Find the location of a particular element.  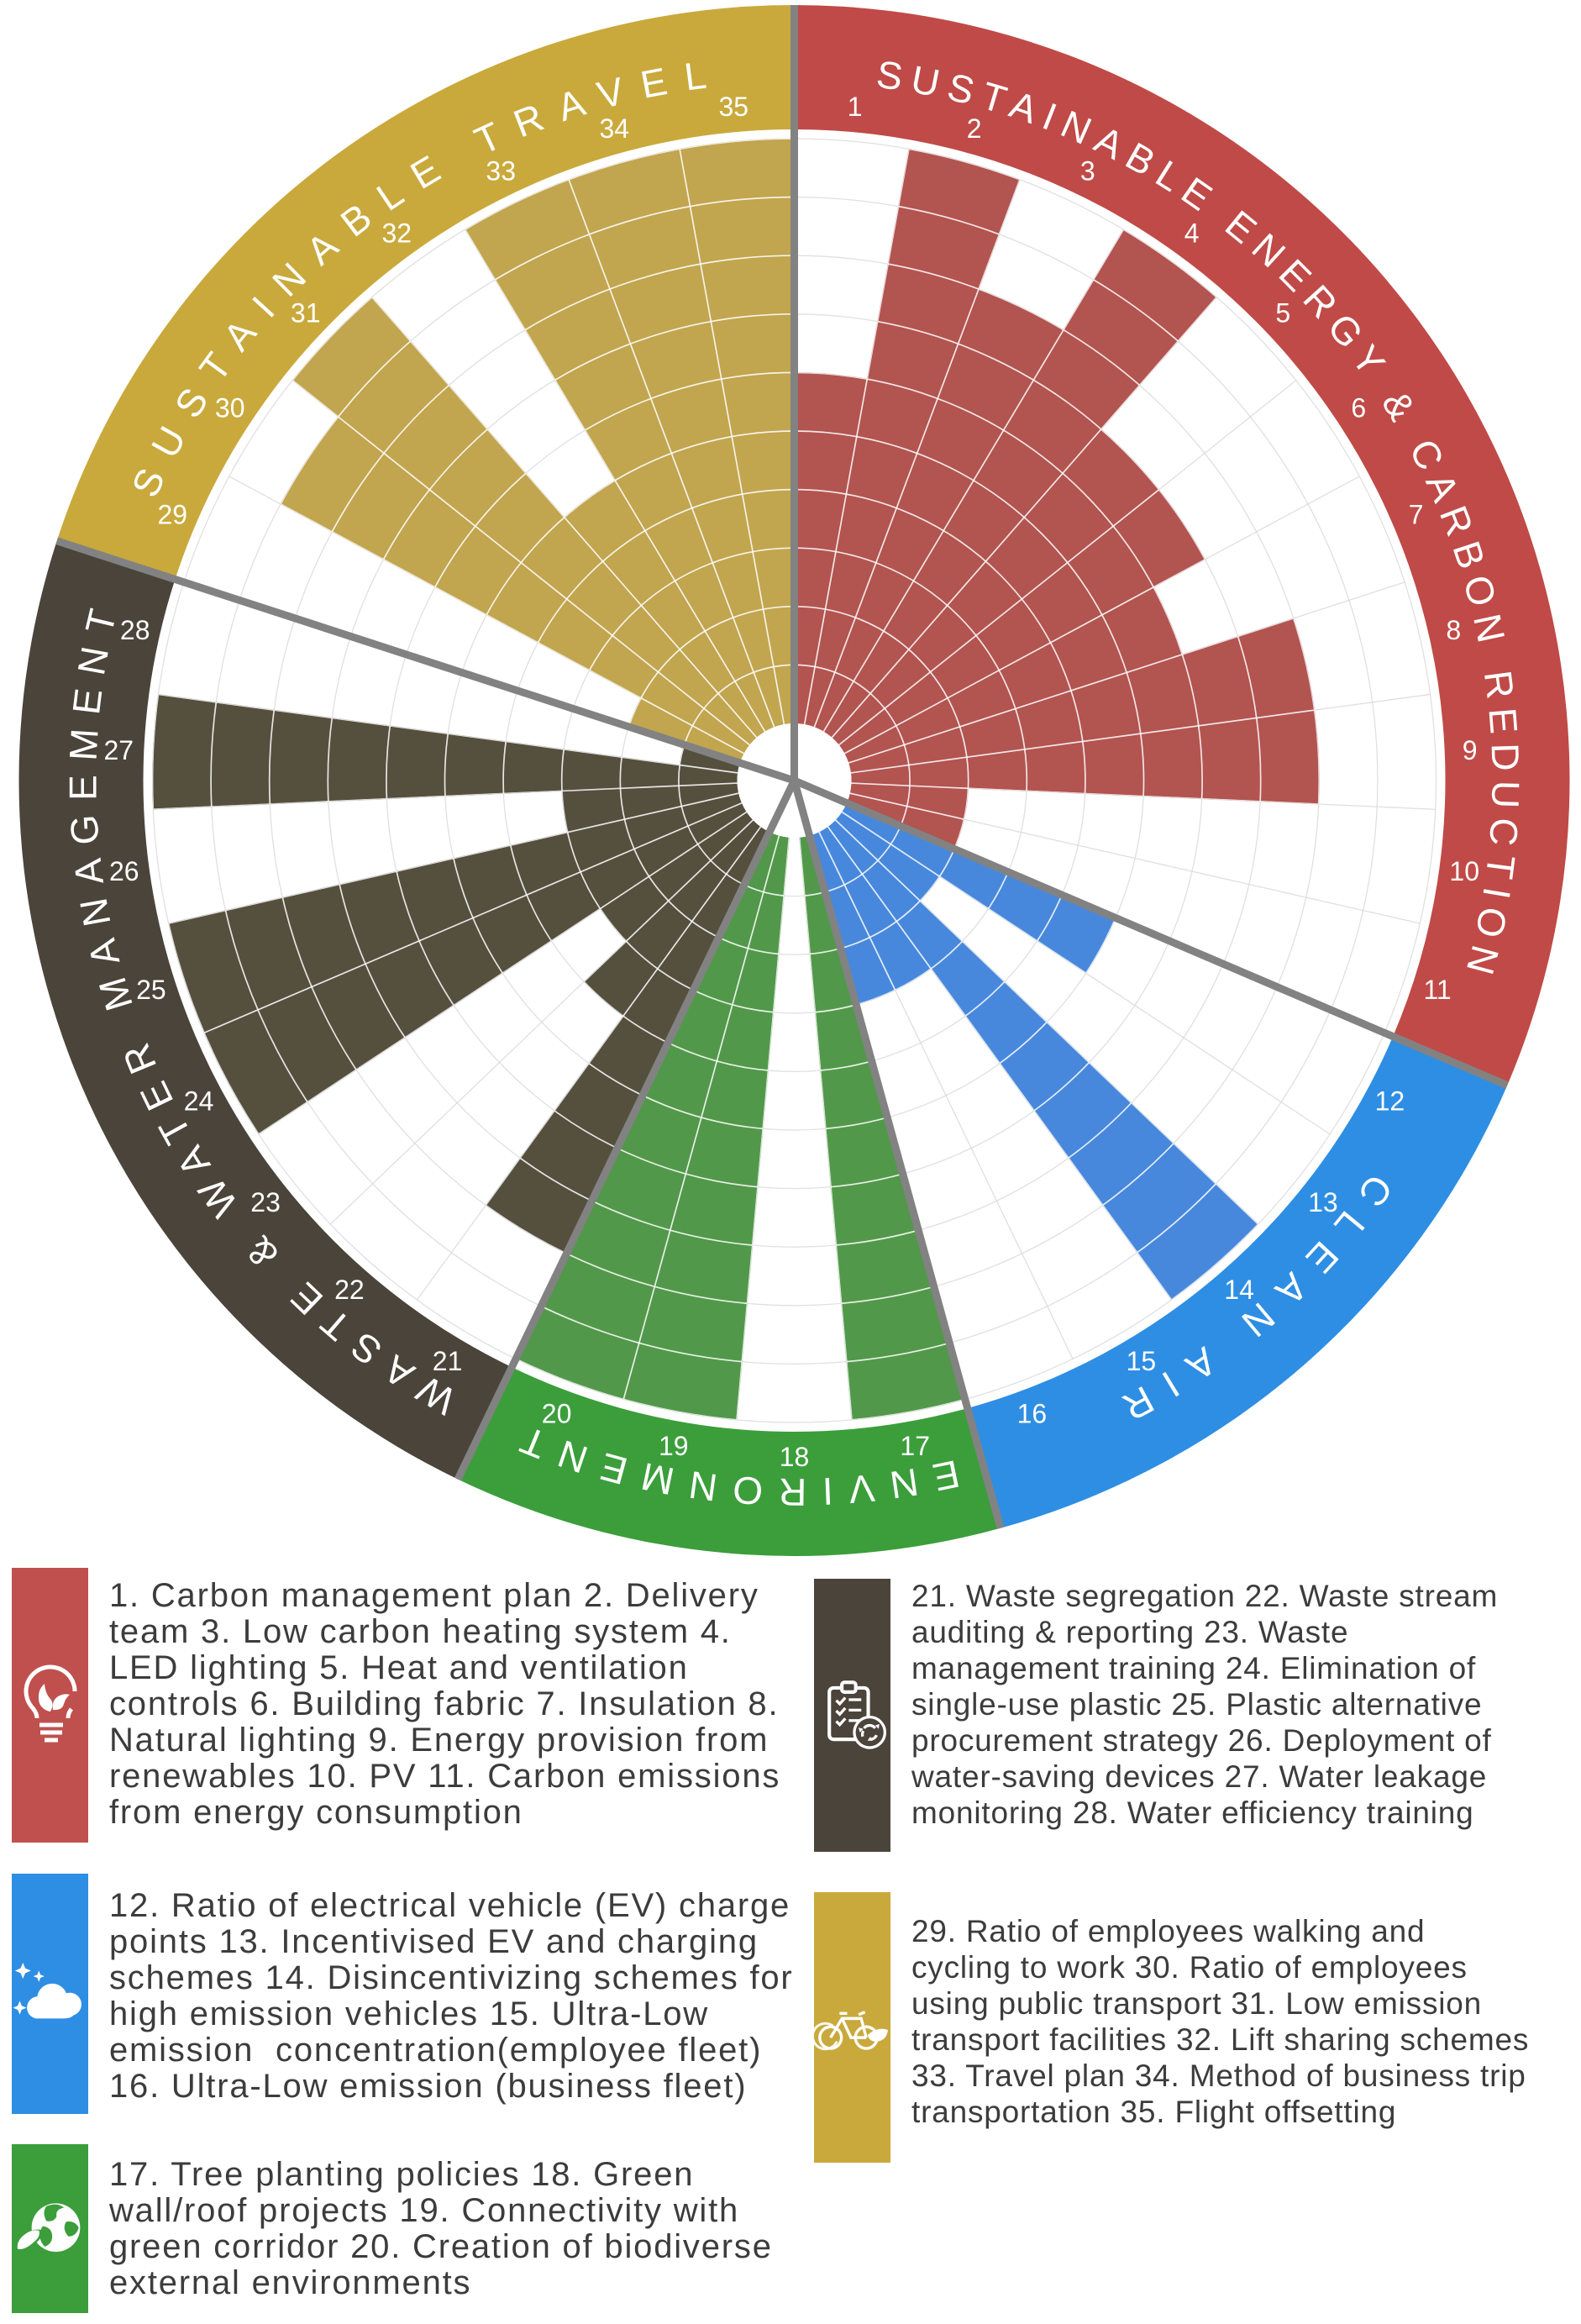

svg-text: 23 is located at coordinates (265, 1202).